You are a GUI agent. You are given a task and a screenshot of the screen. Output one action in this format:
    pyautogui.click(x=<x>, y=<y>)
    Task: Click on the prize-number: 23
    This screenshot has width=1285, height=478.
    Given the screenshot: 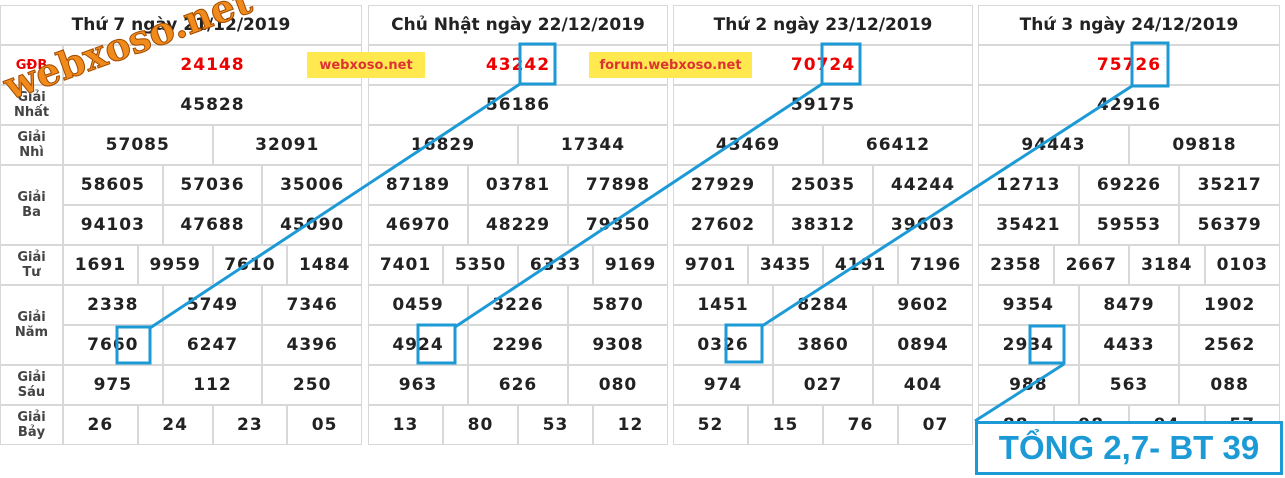 What is the action you would take?
    pyautogui.click(x=250, y=425)
    